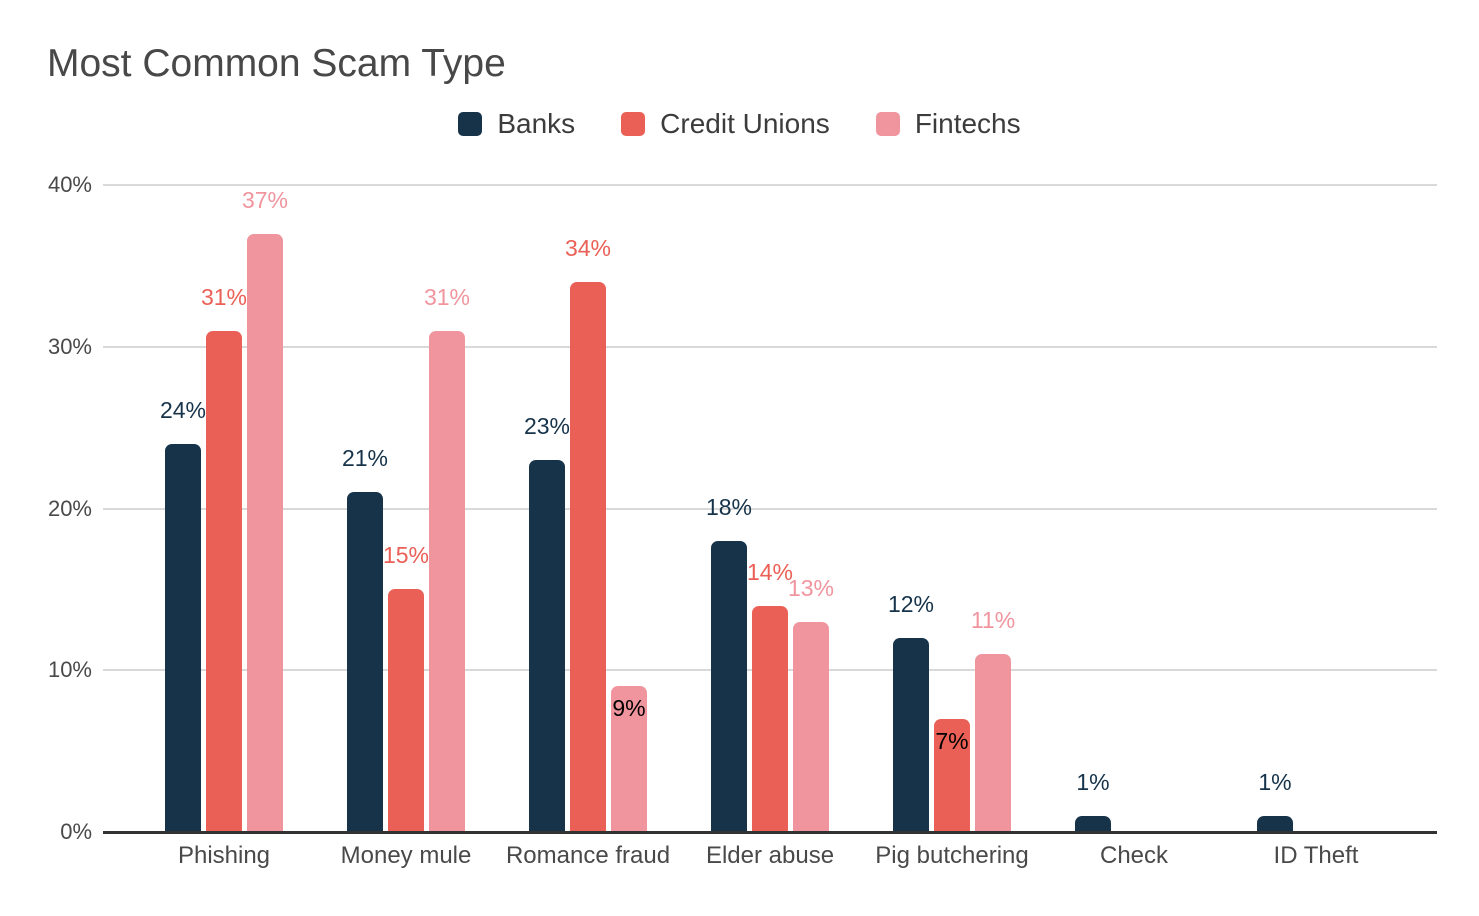  I want to click on bar-banks-pig-butchering, so click(911, 734).